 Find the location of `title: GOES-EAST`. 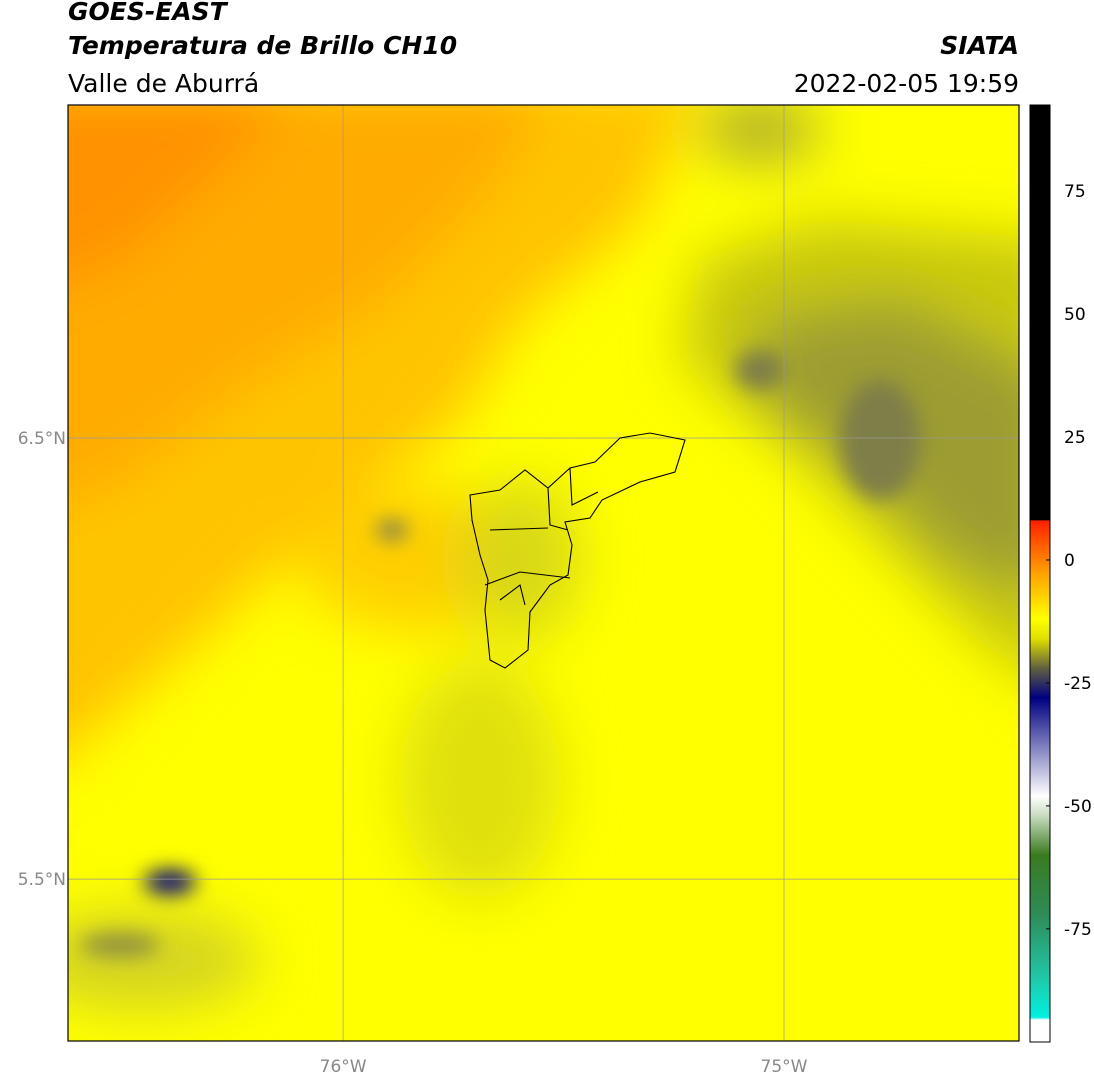

title: GOES-EAST is located at coordinates (148, 13).